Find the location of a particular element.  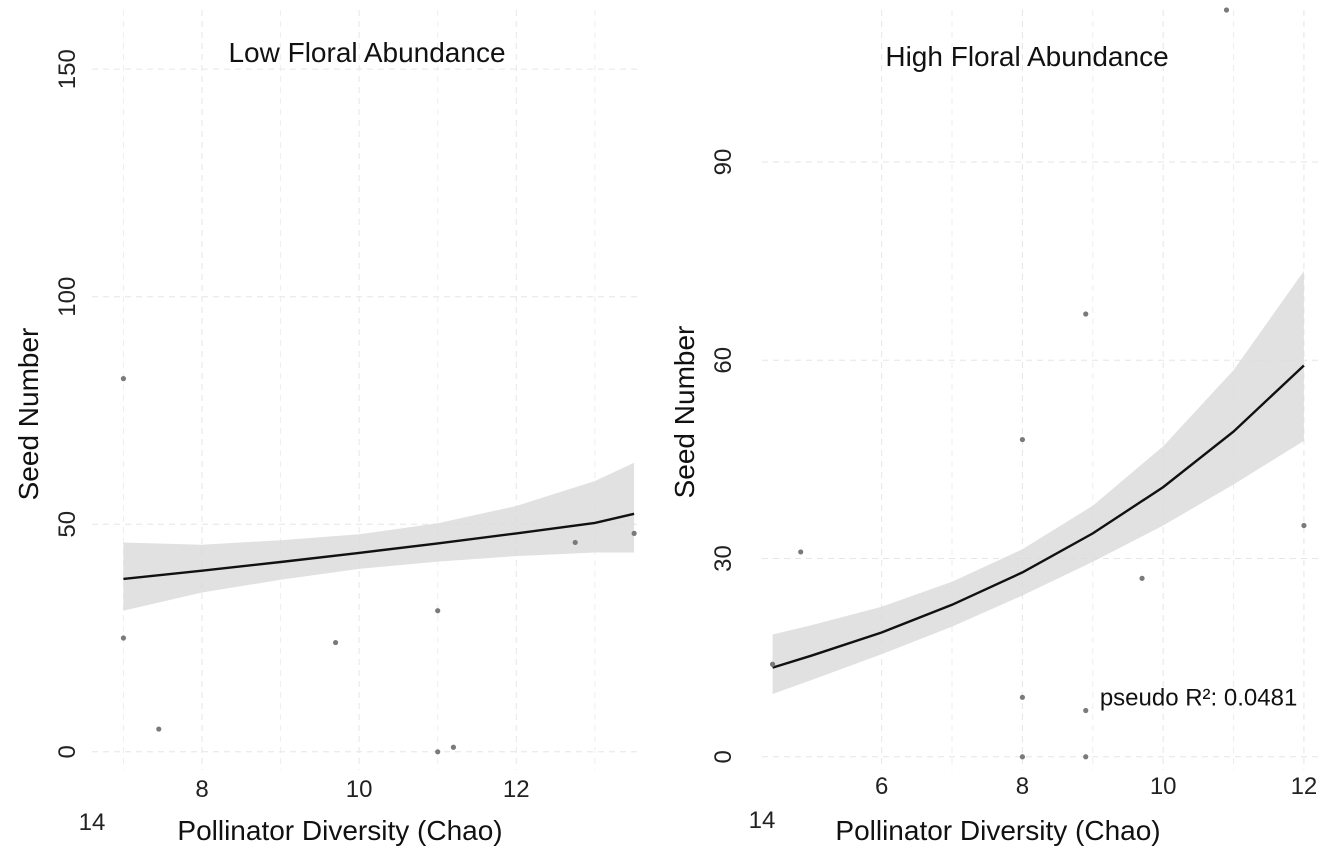

confidence-band is located at coordinates (379, 536).